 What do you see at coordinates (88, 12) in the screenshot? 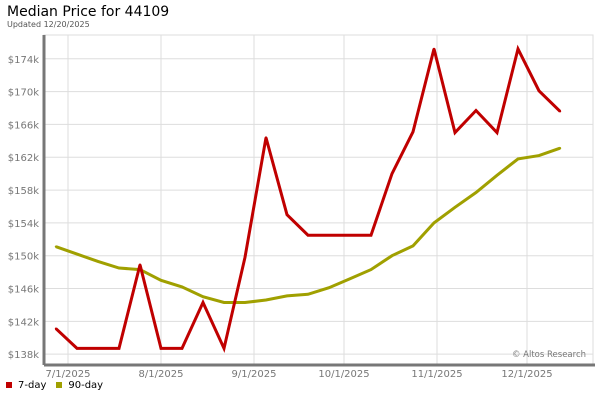
I see `chart-title: Median Price for 44109` at bounding box center [88, 12].